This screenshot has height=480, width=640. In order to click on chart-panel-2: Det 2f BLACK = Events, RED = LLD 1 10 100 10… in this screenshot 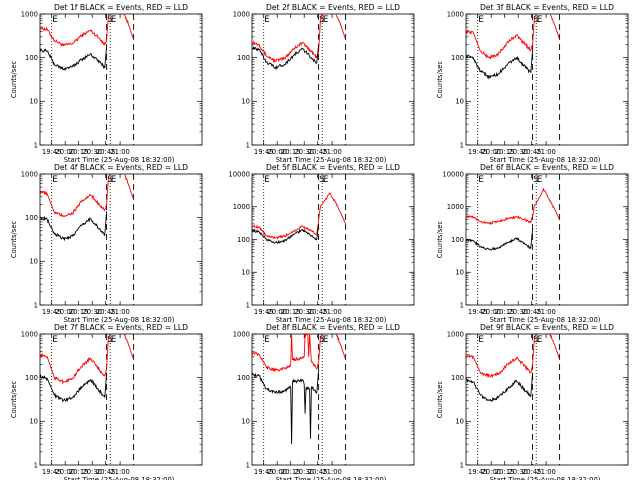, I will do `click(324, 83)`.